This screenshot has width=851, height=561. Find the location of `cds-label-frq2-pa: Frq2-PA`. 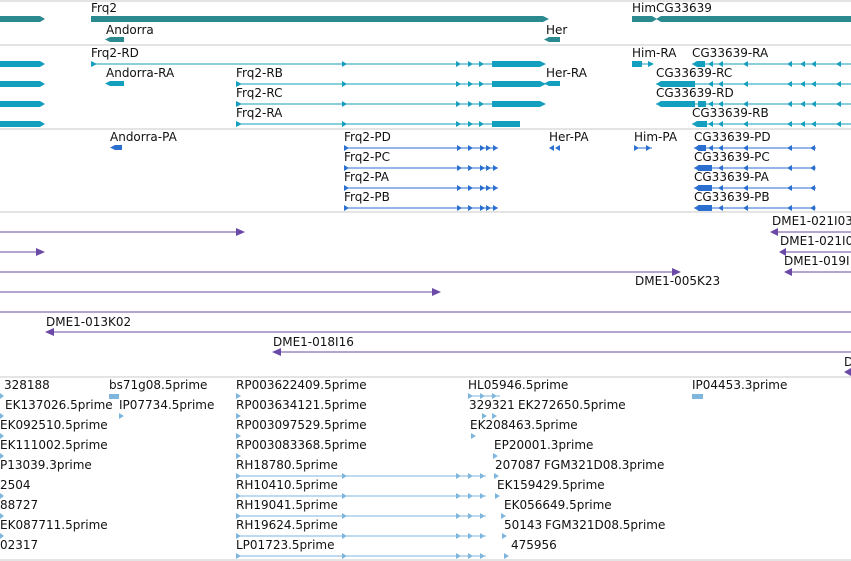

cds-label-frq2-pa: Frq2-PA is located at coordinates (367, 177).